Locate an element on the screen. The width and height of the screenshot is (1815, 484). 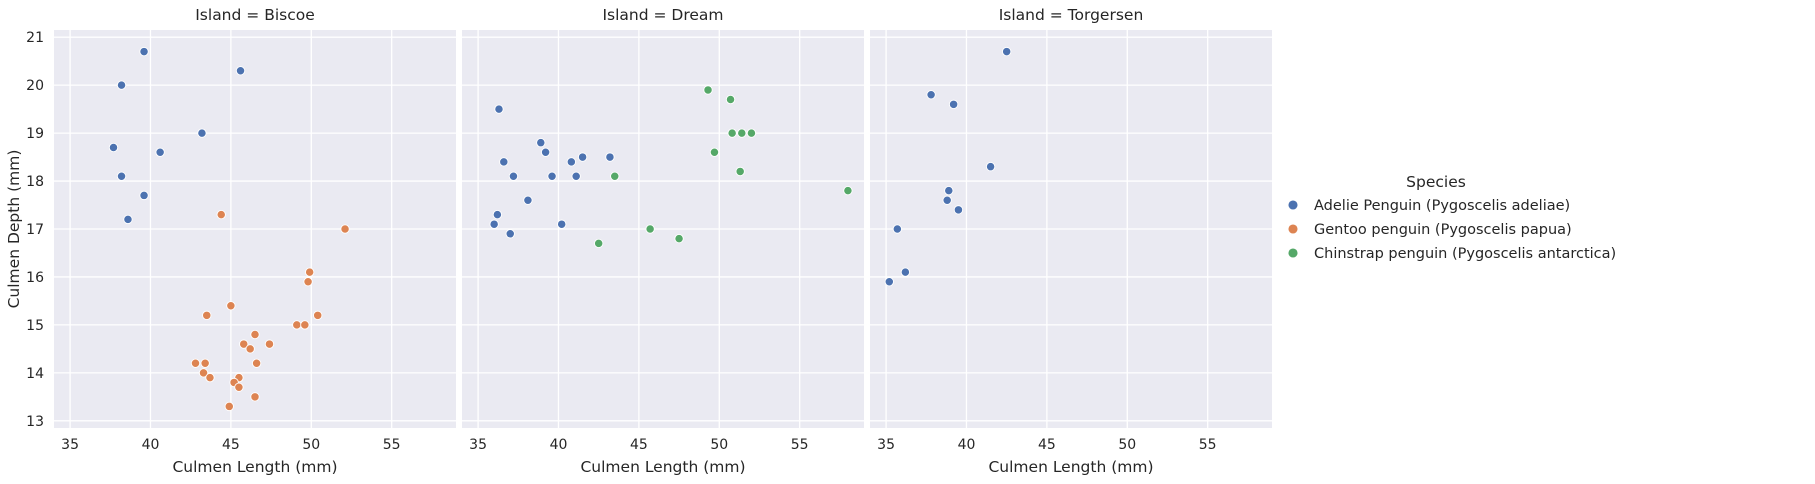
y-axis-label: Culmen Depth (mm) is located at coordinates (14, 229).